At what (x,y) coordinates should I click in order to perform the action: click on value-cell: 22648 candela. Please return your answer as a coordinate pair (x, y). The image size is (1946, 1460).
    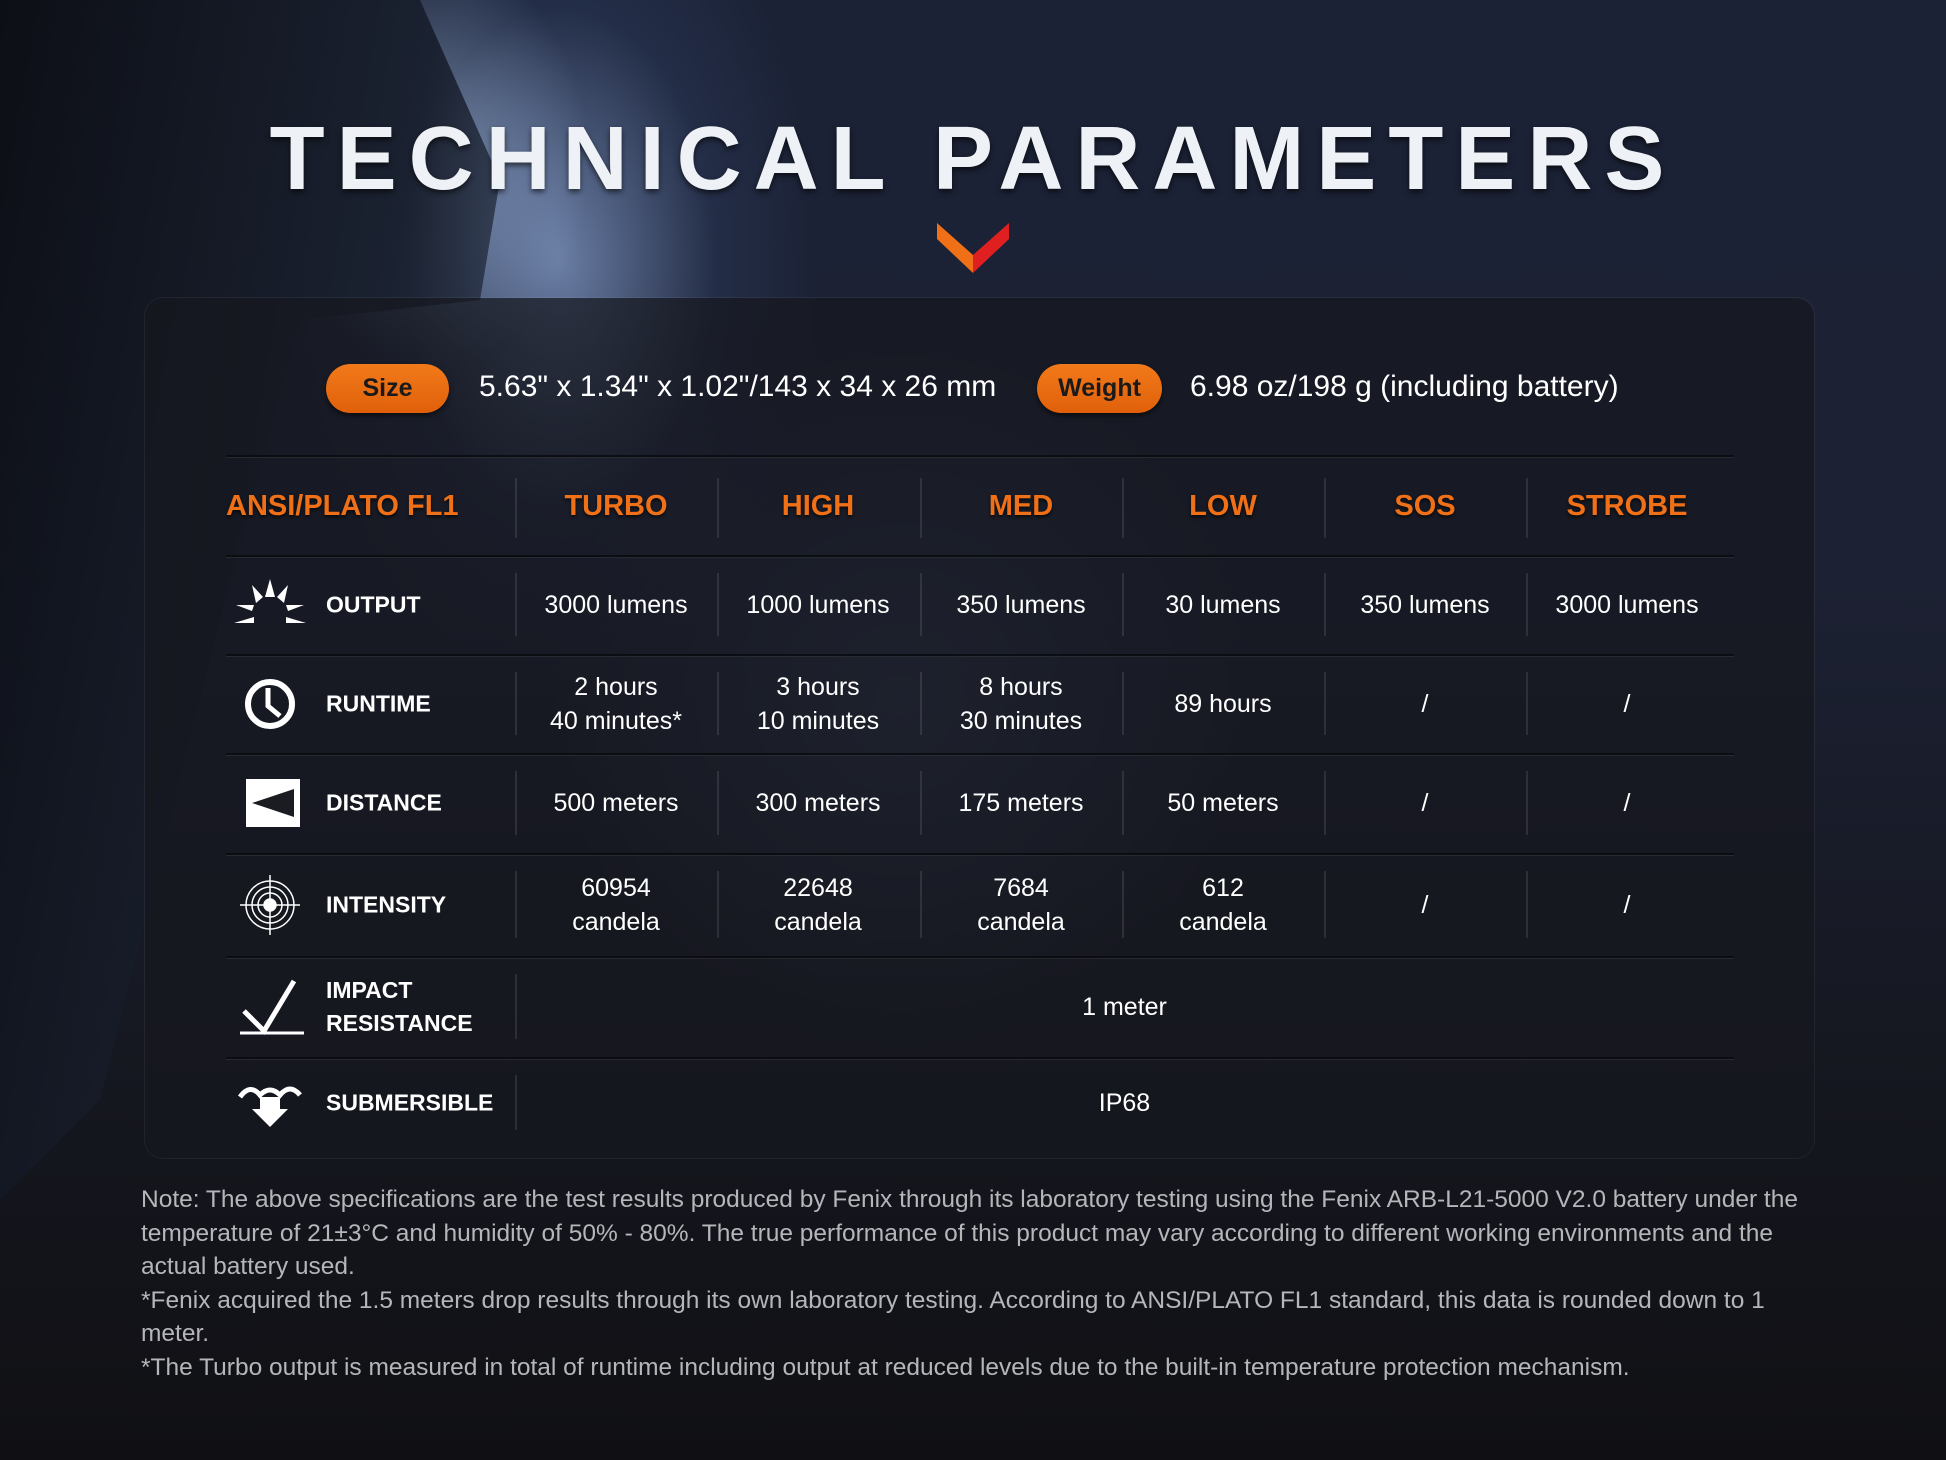
    Looking at the image, I should click on (818, 904).